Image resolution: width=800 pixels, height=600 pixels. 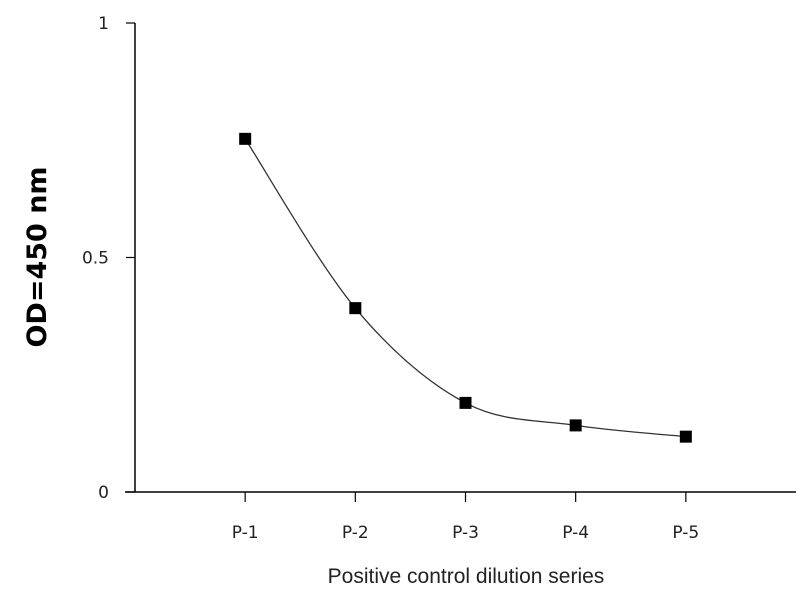 What do you see at coordinates (245, 533) in the screenshot?
I see `x-tick-label: P-1` at bounding box center [245, 533].